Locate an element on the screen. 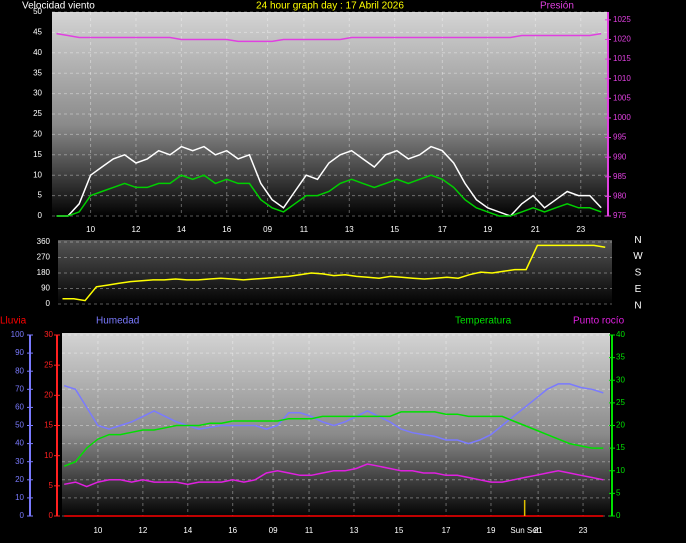 Image resolution: width=686 pixels, height=543 pixels. legend-label: Punto rocío is located at coordinates (599, 321).